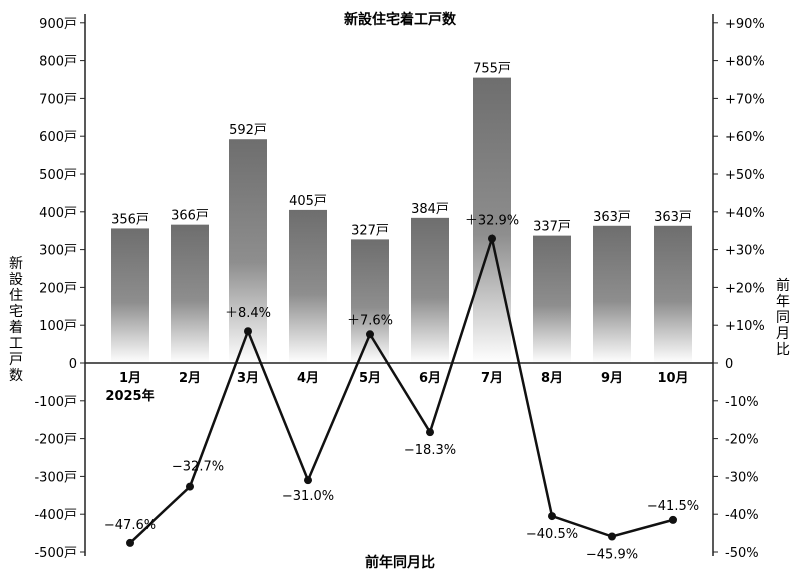 The width and height of the screenshot is (800, 578). I want to click on axis-label-char: 住, so click(16, 296).